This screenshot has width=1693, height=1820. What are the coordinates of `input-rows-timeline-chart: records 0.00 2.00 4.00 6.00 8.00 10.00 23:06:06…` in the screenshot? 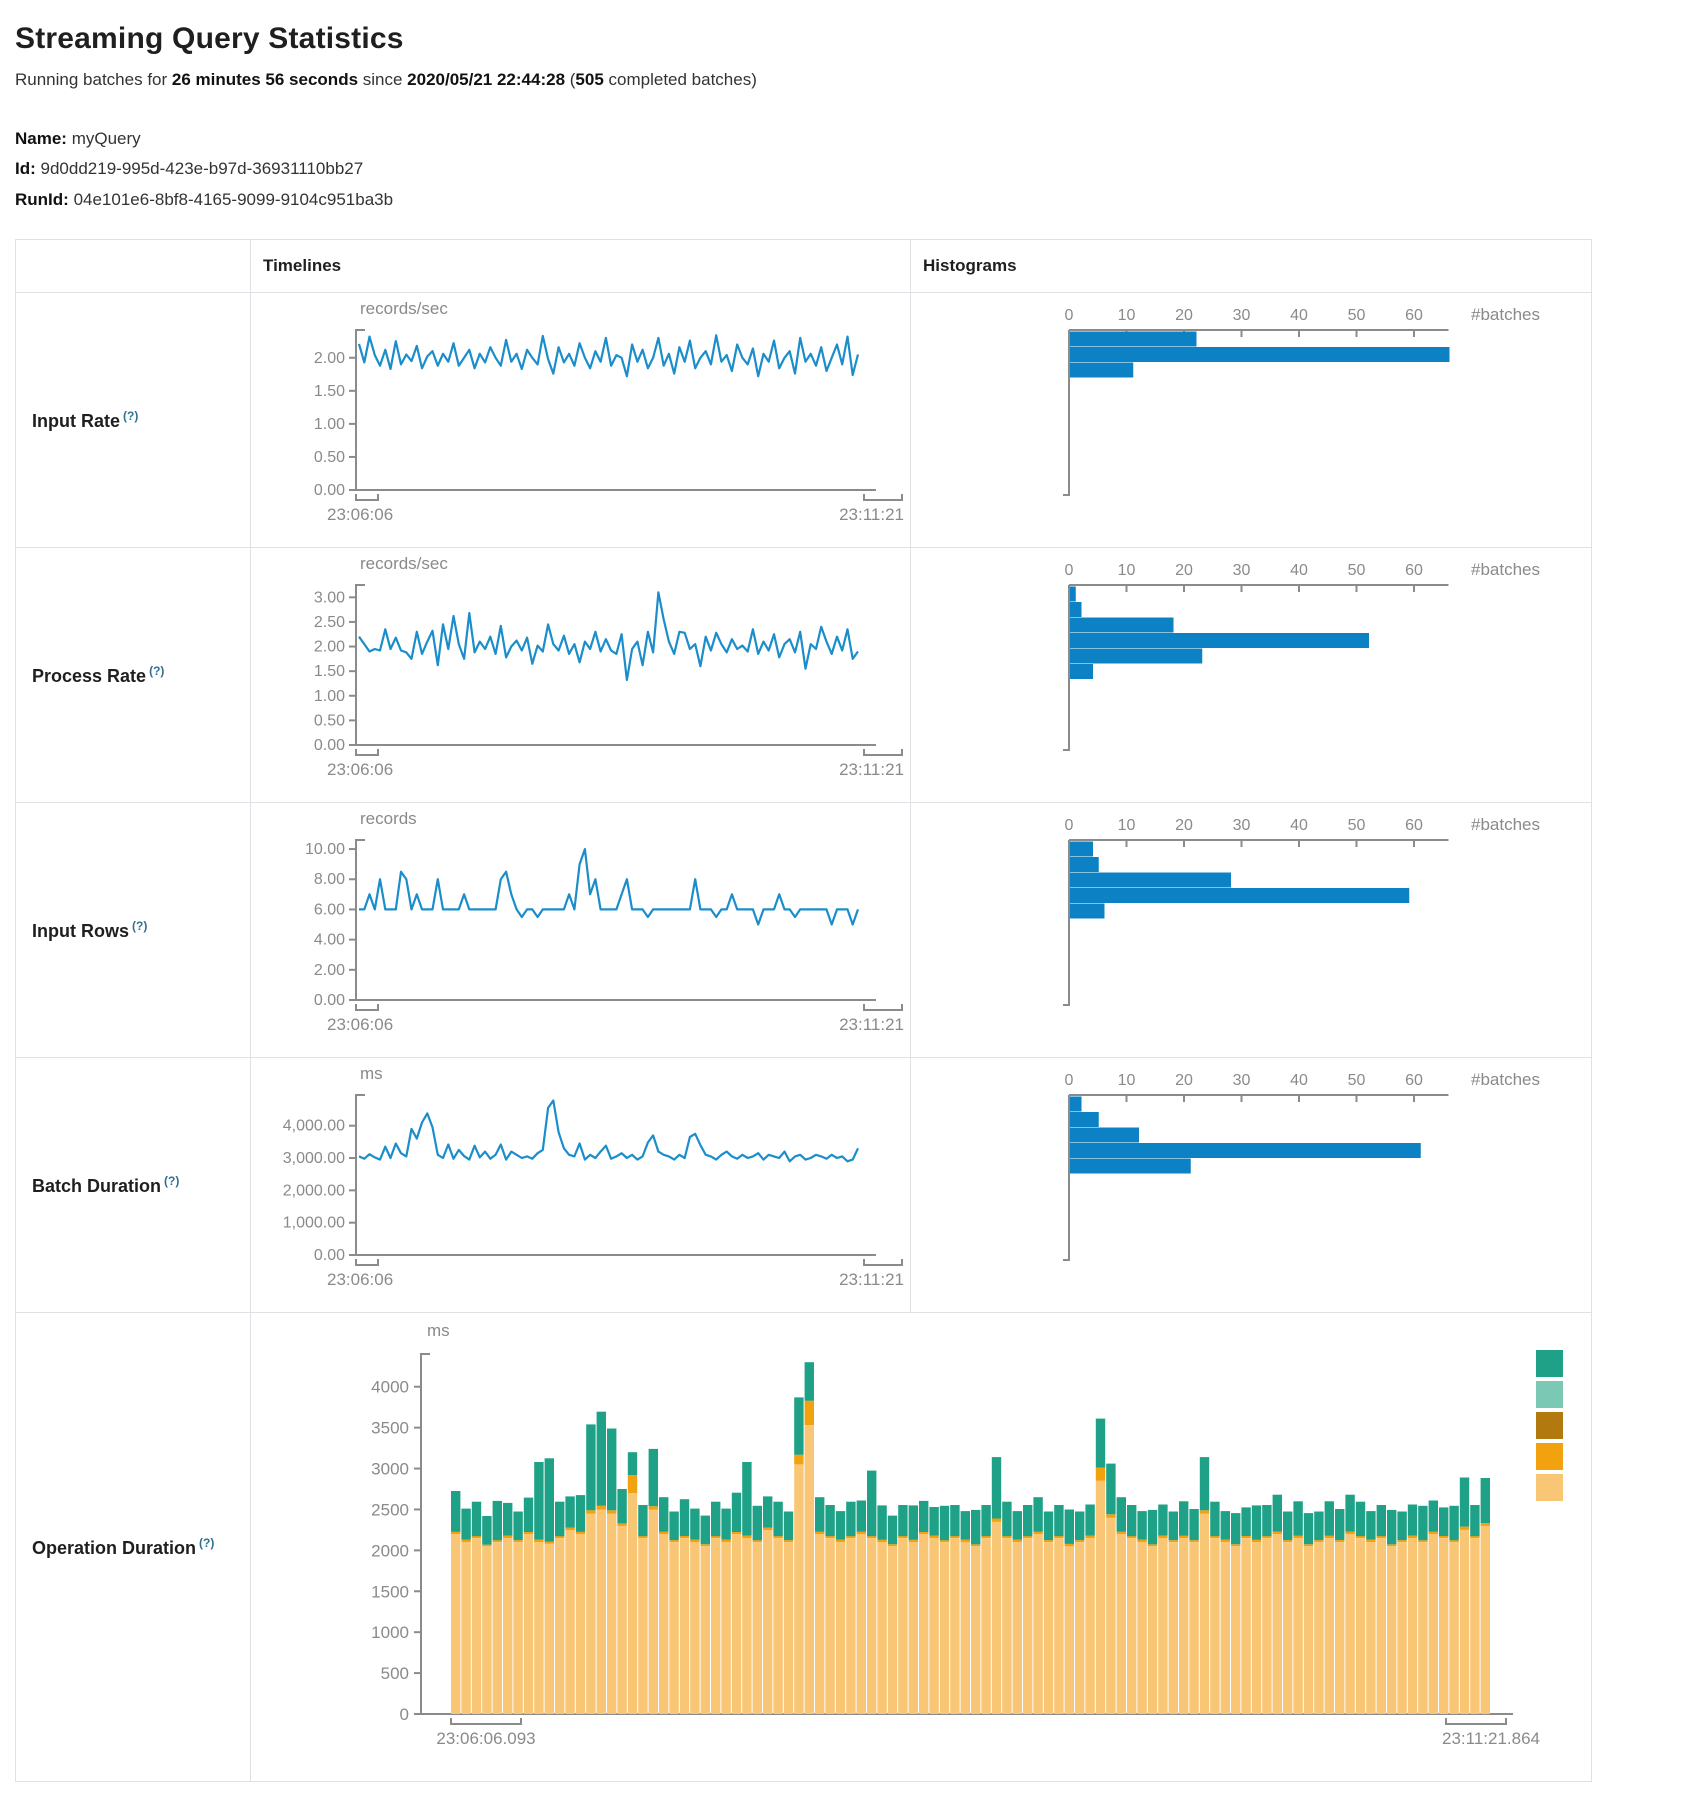 It's located at (580, 930).